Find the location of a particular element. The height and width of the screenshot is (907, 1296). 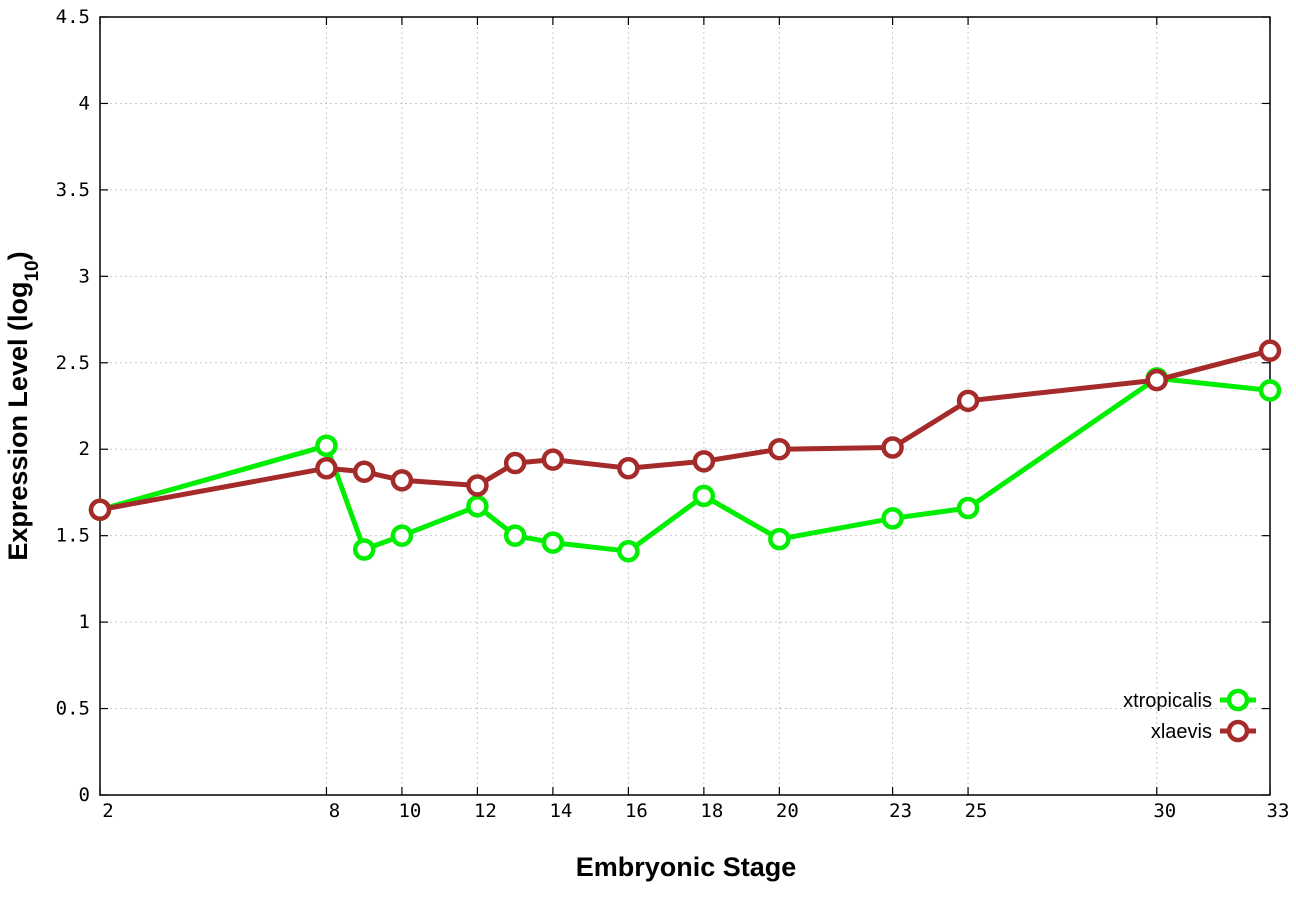

x-tick-label: 20 is located at coordinates (787, 811).